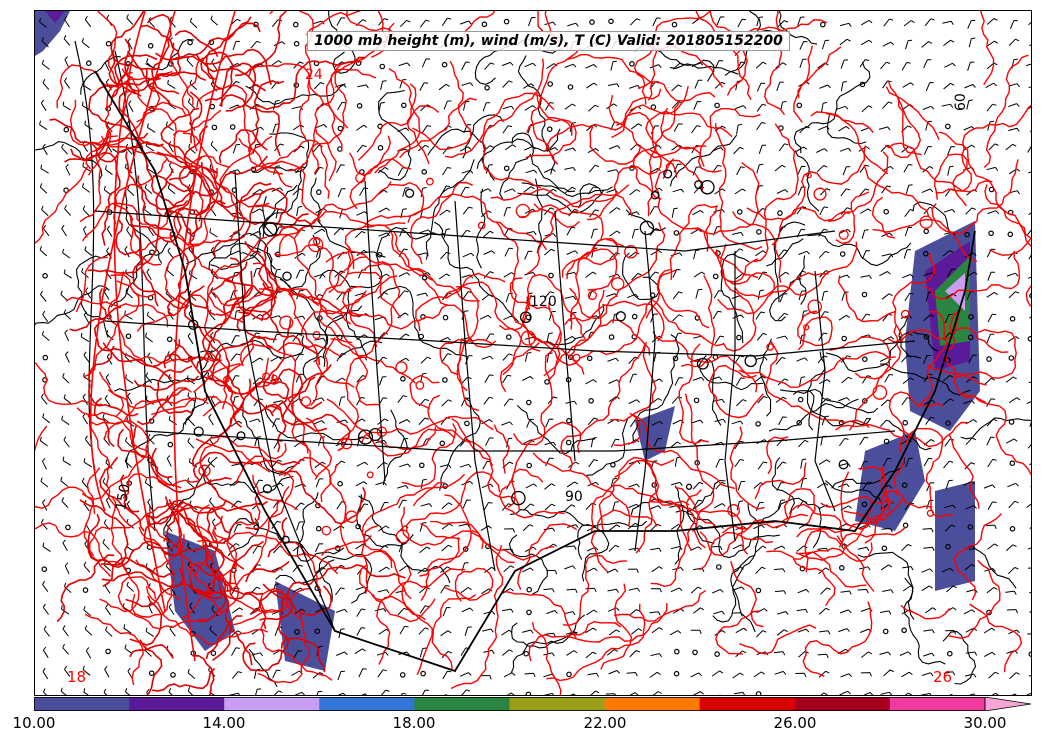 The height and width of the screenshot is (745, 1041). What do you see at coordinates (314, 75) in the screenshot?
I see `contour-label-24: 24` at bounding box center [314, 75].